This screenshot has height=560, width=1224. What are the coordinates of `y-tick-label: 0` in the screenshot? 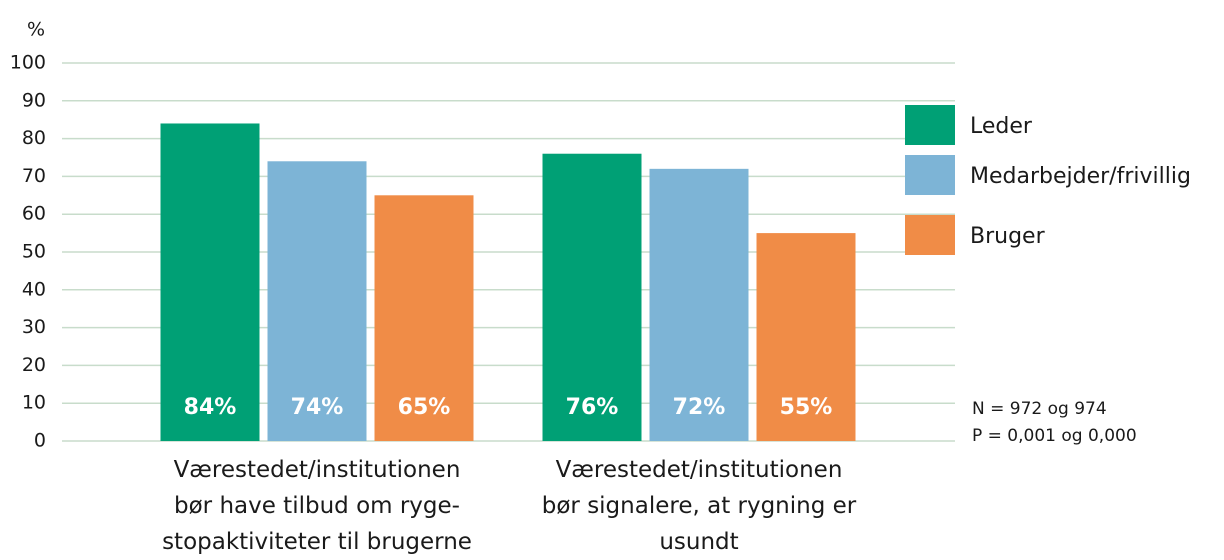 It's located at (40, 441).